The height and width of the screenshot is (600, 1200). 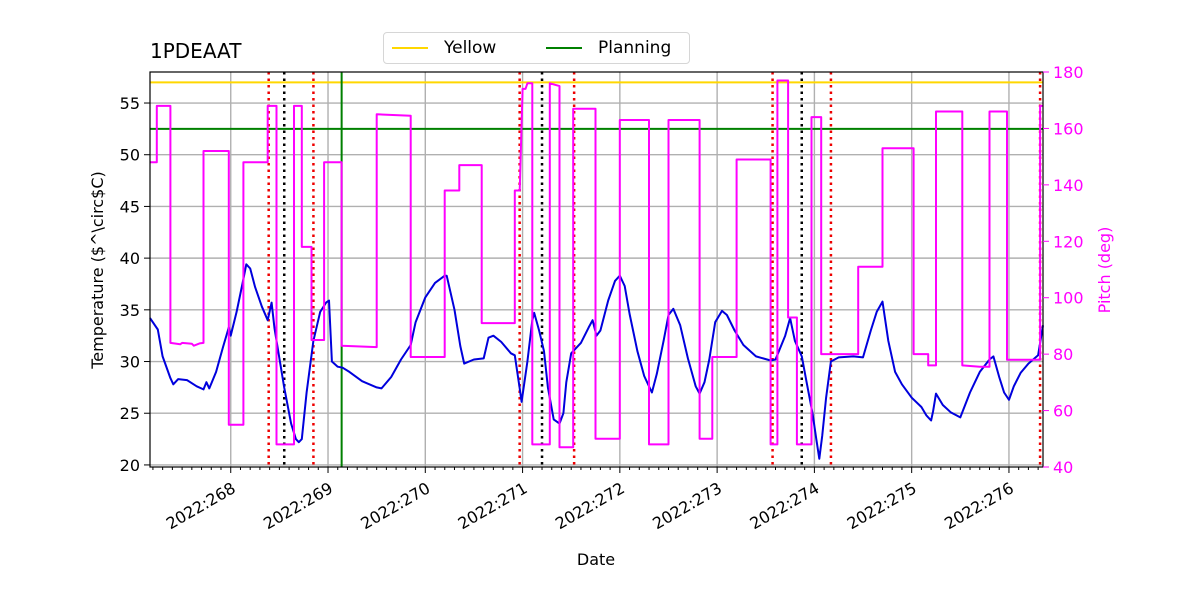 What do you see at coordinates (882, 505) in the screenshot?
I see `x-tick-label-7: 2022:275` at bounding box center [882, 505].